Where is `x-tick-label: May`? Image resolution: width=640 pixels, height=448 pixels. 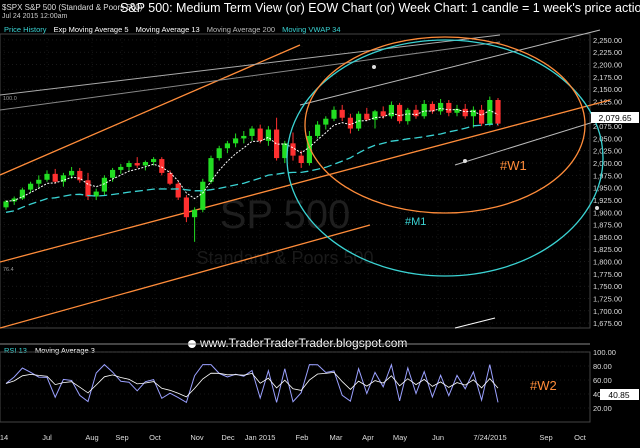
x-tick-label: May is located at coordinates (400, 437).